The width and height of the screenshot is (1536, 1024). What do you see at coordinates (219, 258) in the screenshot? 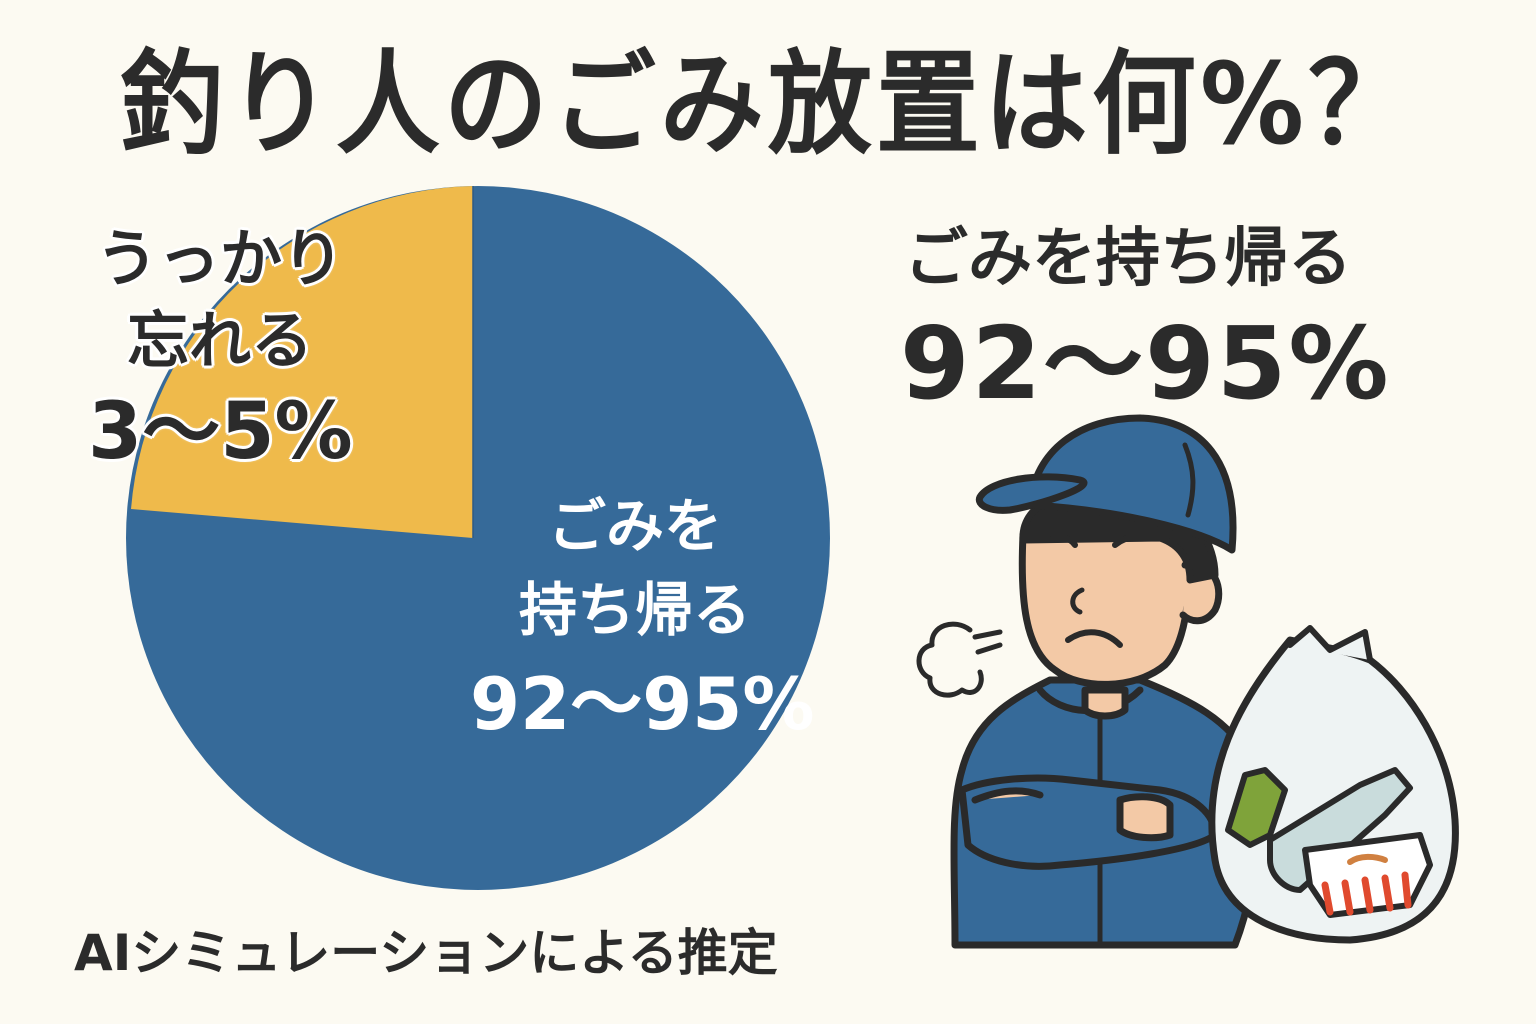
I see `forget-label-line1: うっかり` at bounding box center [219, 258].